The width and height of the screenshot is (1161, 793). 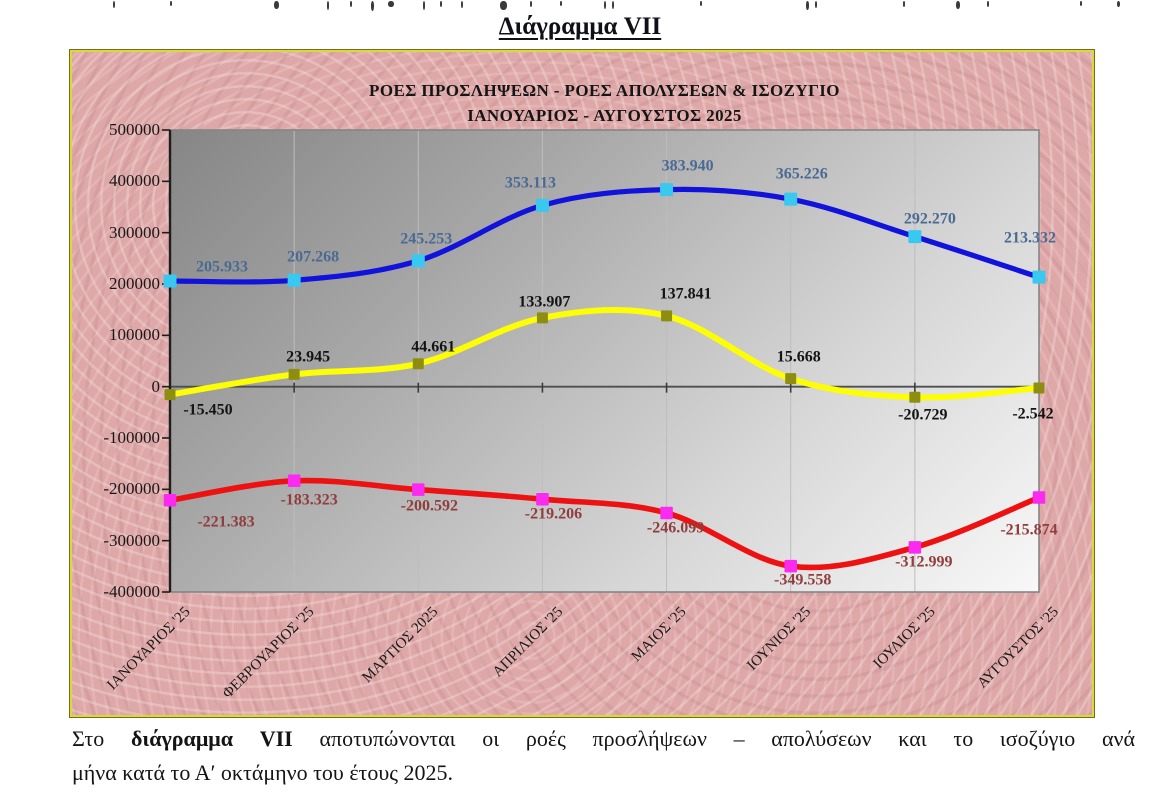 I want to click on caption-bold-text: διάγραμμα VII, so click(x=211, y=738).